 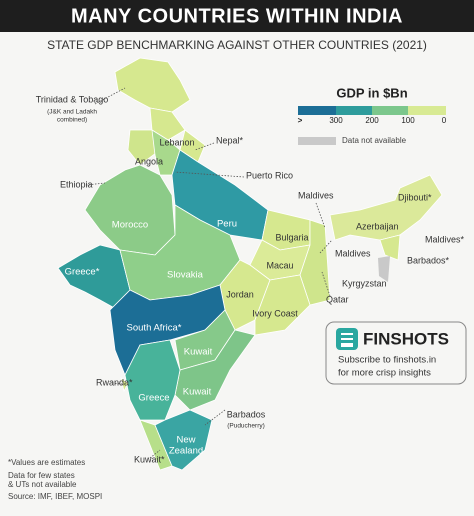 What do you see at coordinates (246, 426) in the screenshot?
I see `map-label: (Puducherry)` at bounding box center [246, 426].